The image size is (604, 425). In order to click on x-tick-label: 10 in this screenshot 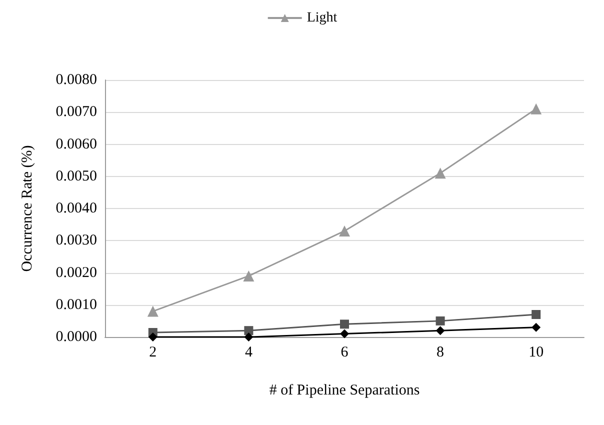, I will do `click(536, 352)`.